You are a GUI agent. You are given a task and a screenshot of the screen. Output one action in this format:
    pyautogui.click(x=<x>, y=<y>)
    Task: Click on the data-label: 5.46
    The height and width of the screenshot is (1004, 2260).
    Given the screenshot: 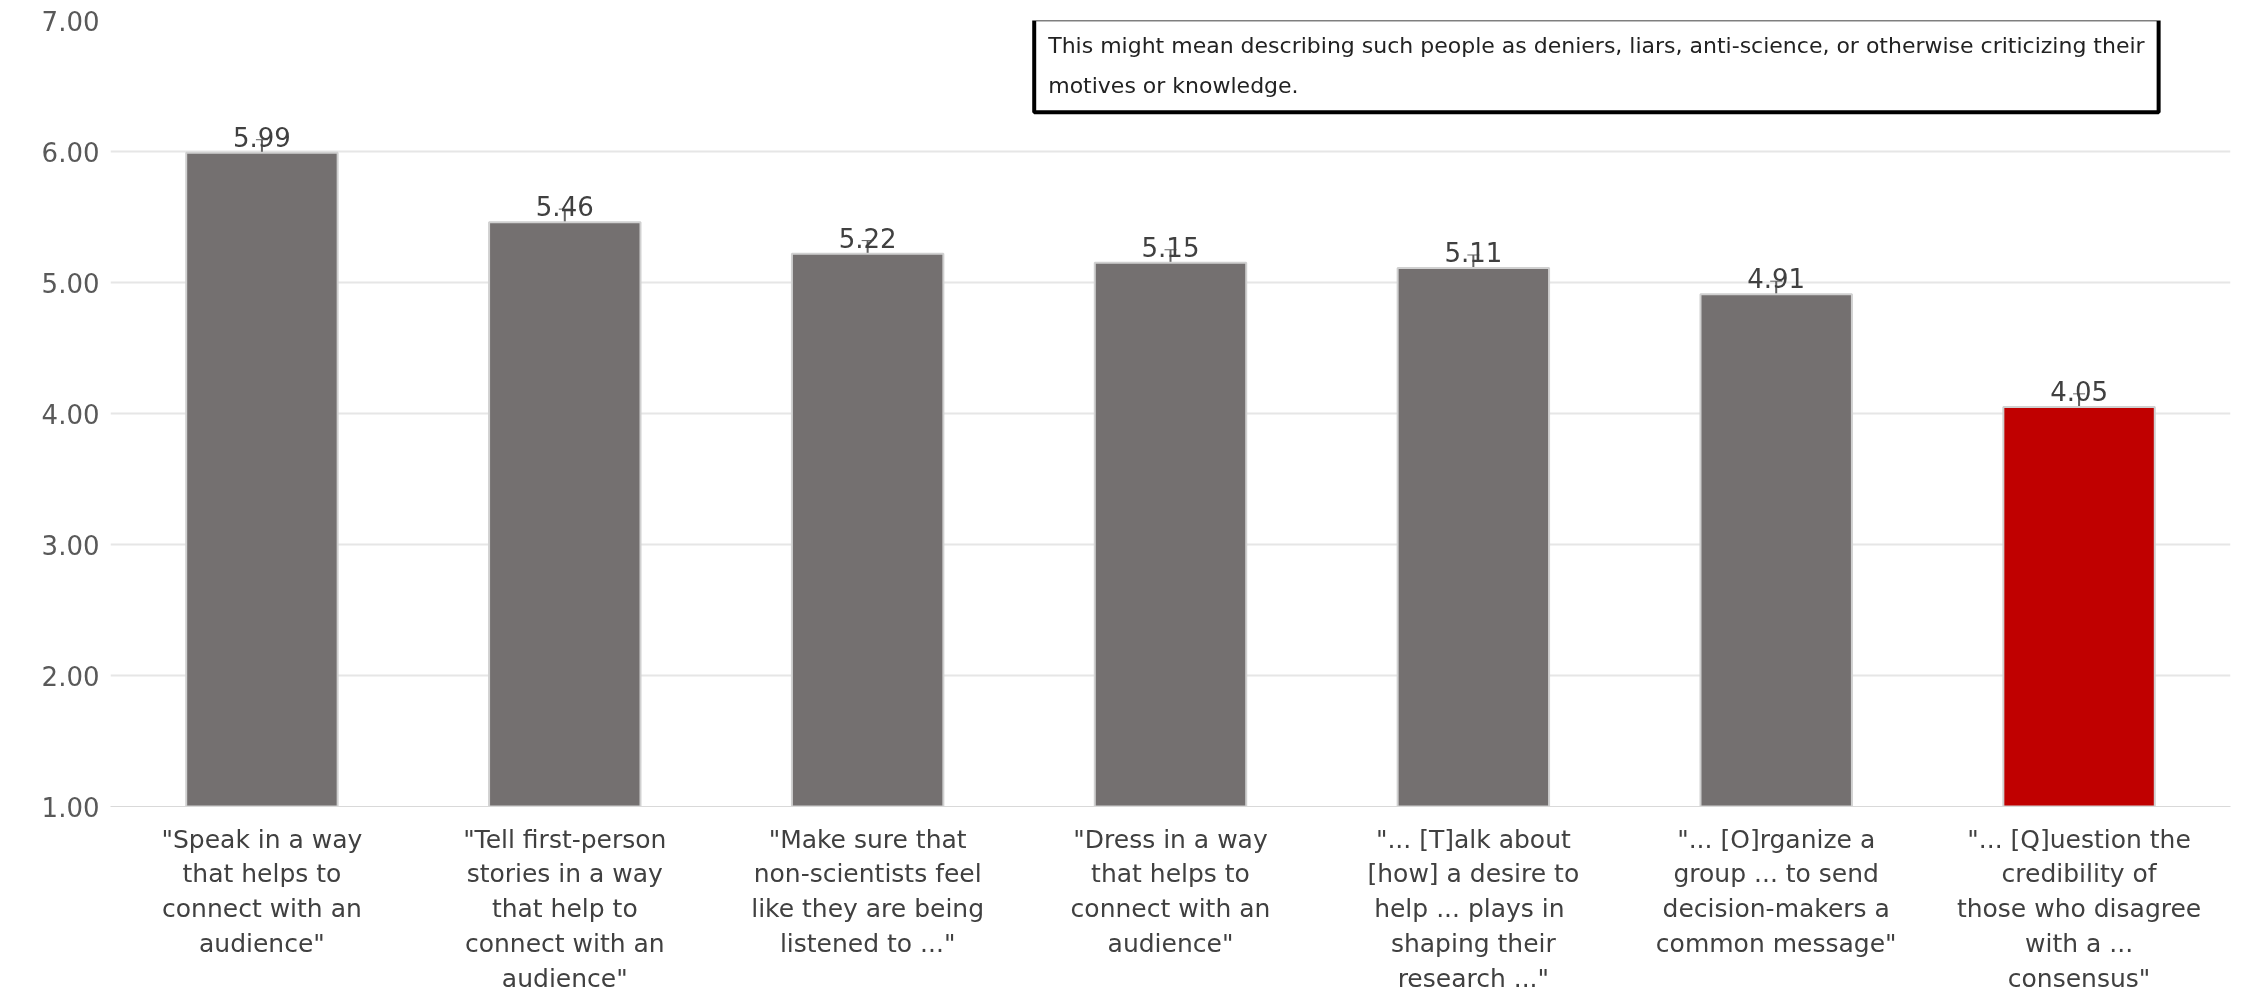 What is the action you would take?
    pyautogui.click(x=564, y=207)
    